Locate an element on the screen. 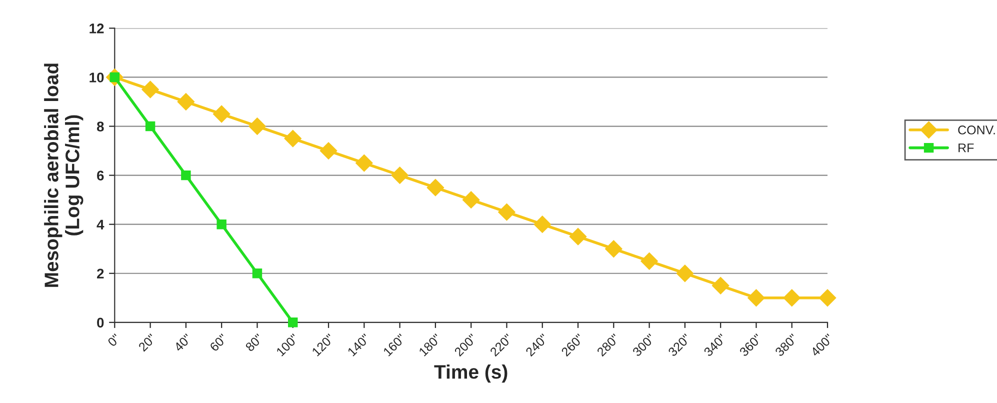 The image size is (997, 403). legend-label: CONV. is located at coordinates (976, 130).